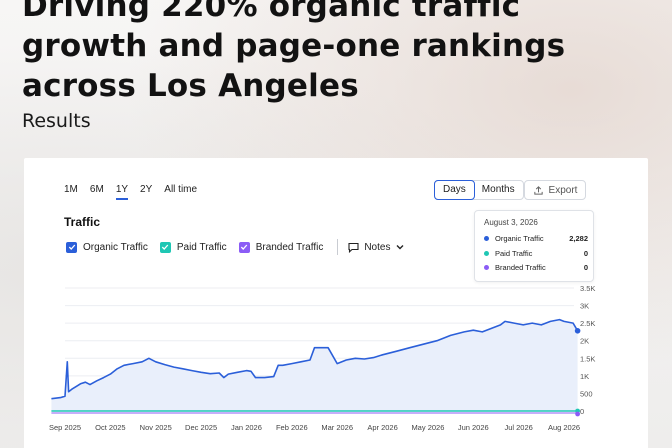 Image resolution: width=672 pixels, height=448 pixels. I want to click on notes-dropdown: Notes, so click(379, 247).